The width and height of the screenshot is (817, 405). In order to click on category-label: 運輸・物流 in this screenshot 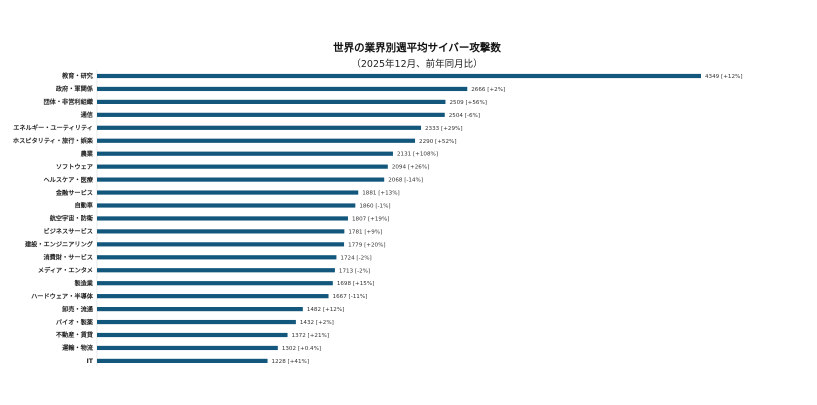, I will do `click(78, 348)`.